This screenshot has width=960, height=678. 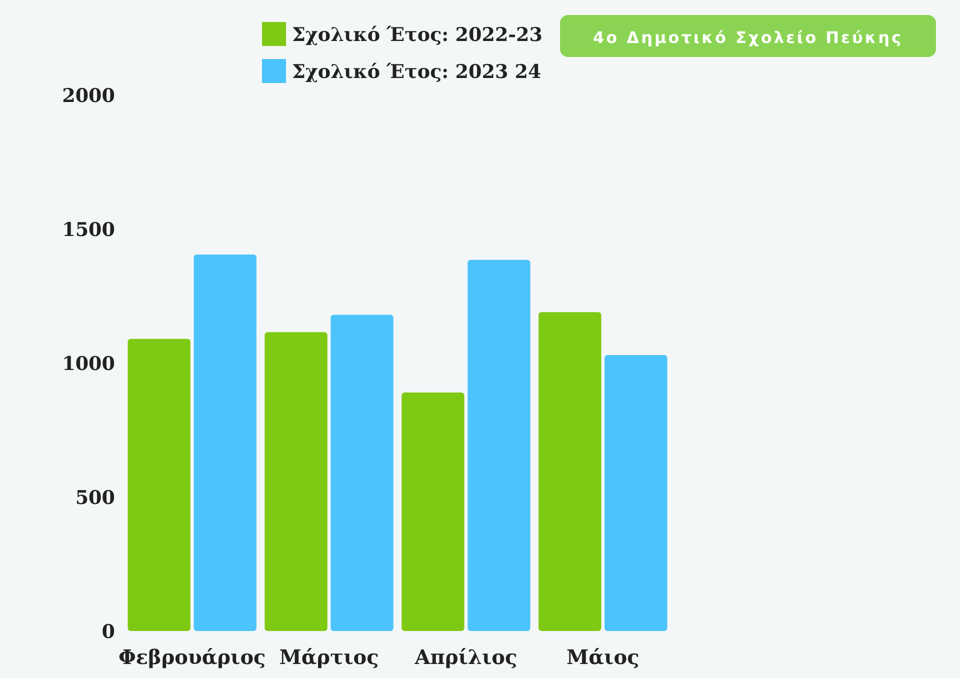 I want to click on y-tick-label: 1500, so click(x=88, y=230).